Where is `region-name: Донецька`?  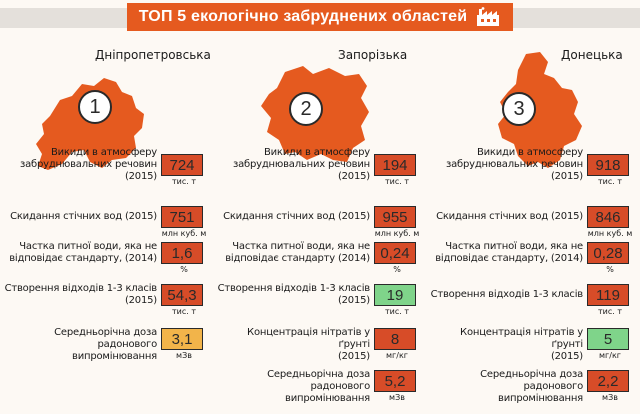 region-name: Донецька is located at coordinates (592, 55).